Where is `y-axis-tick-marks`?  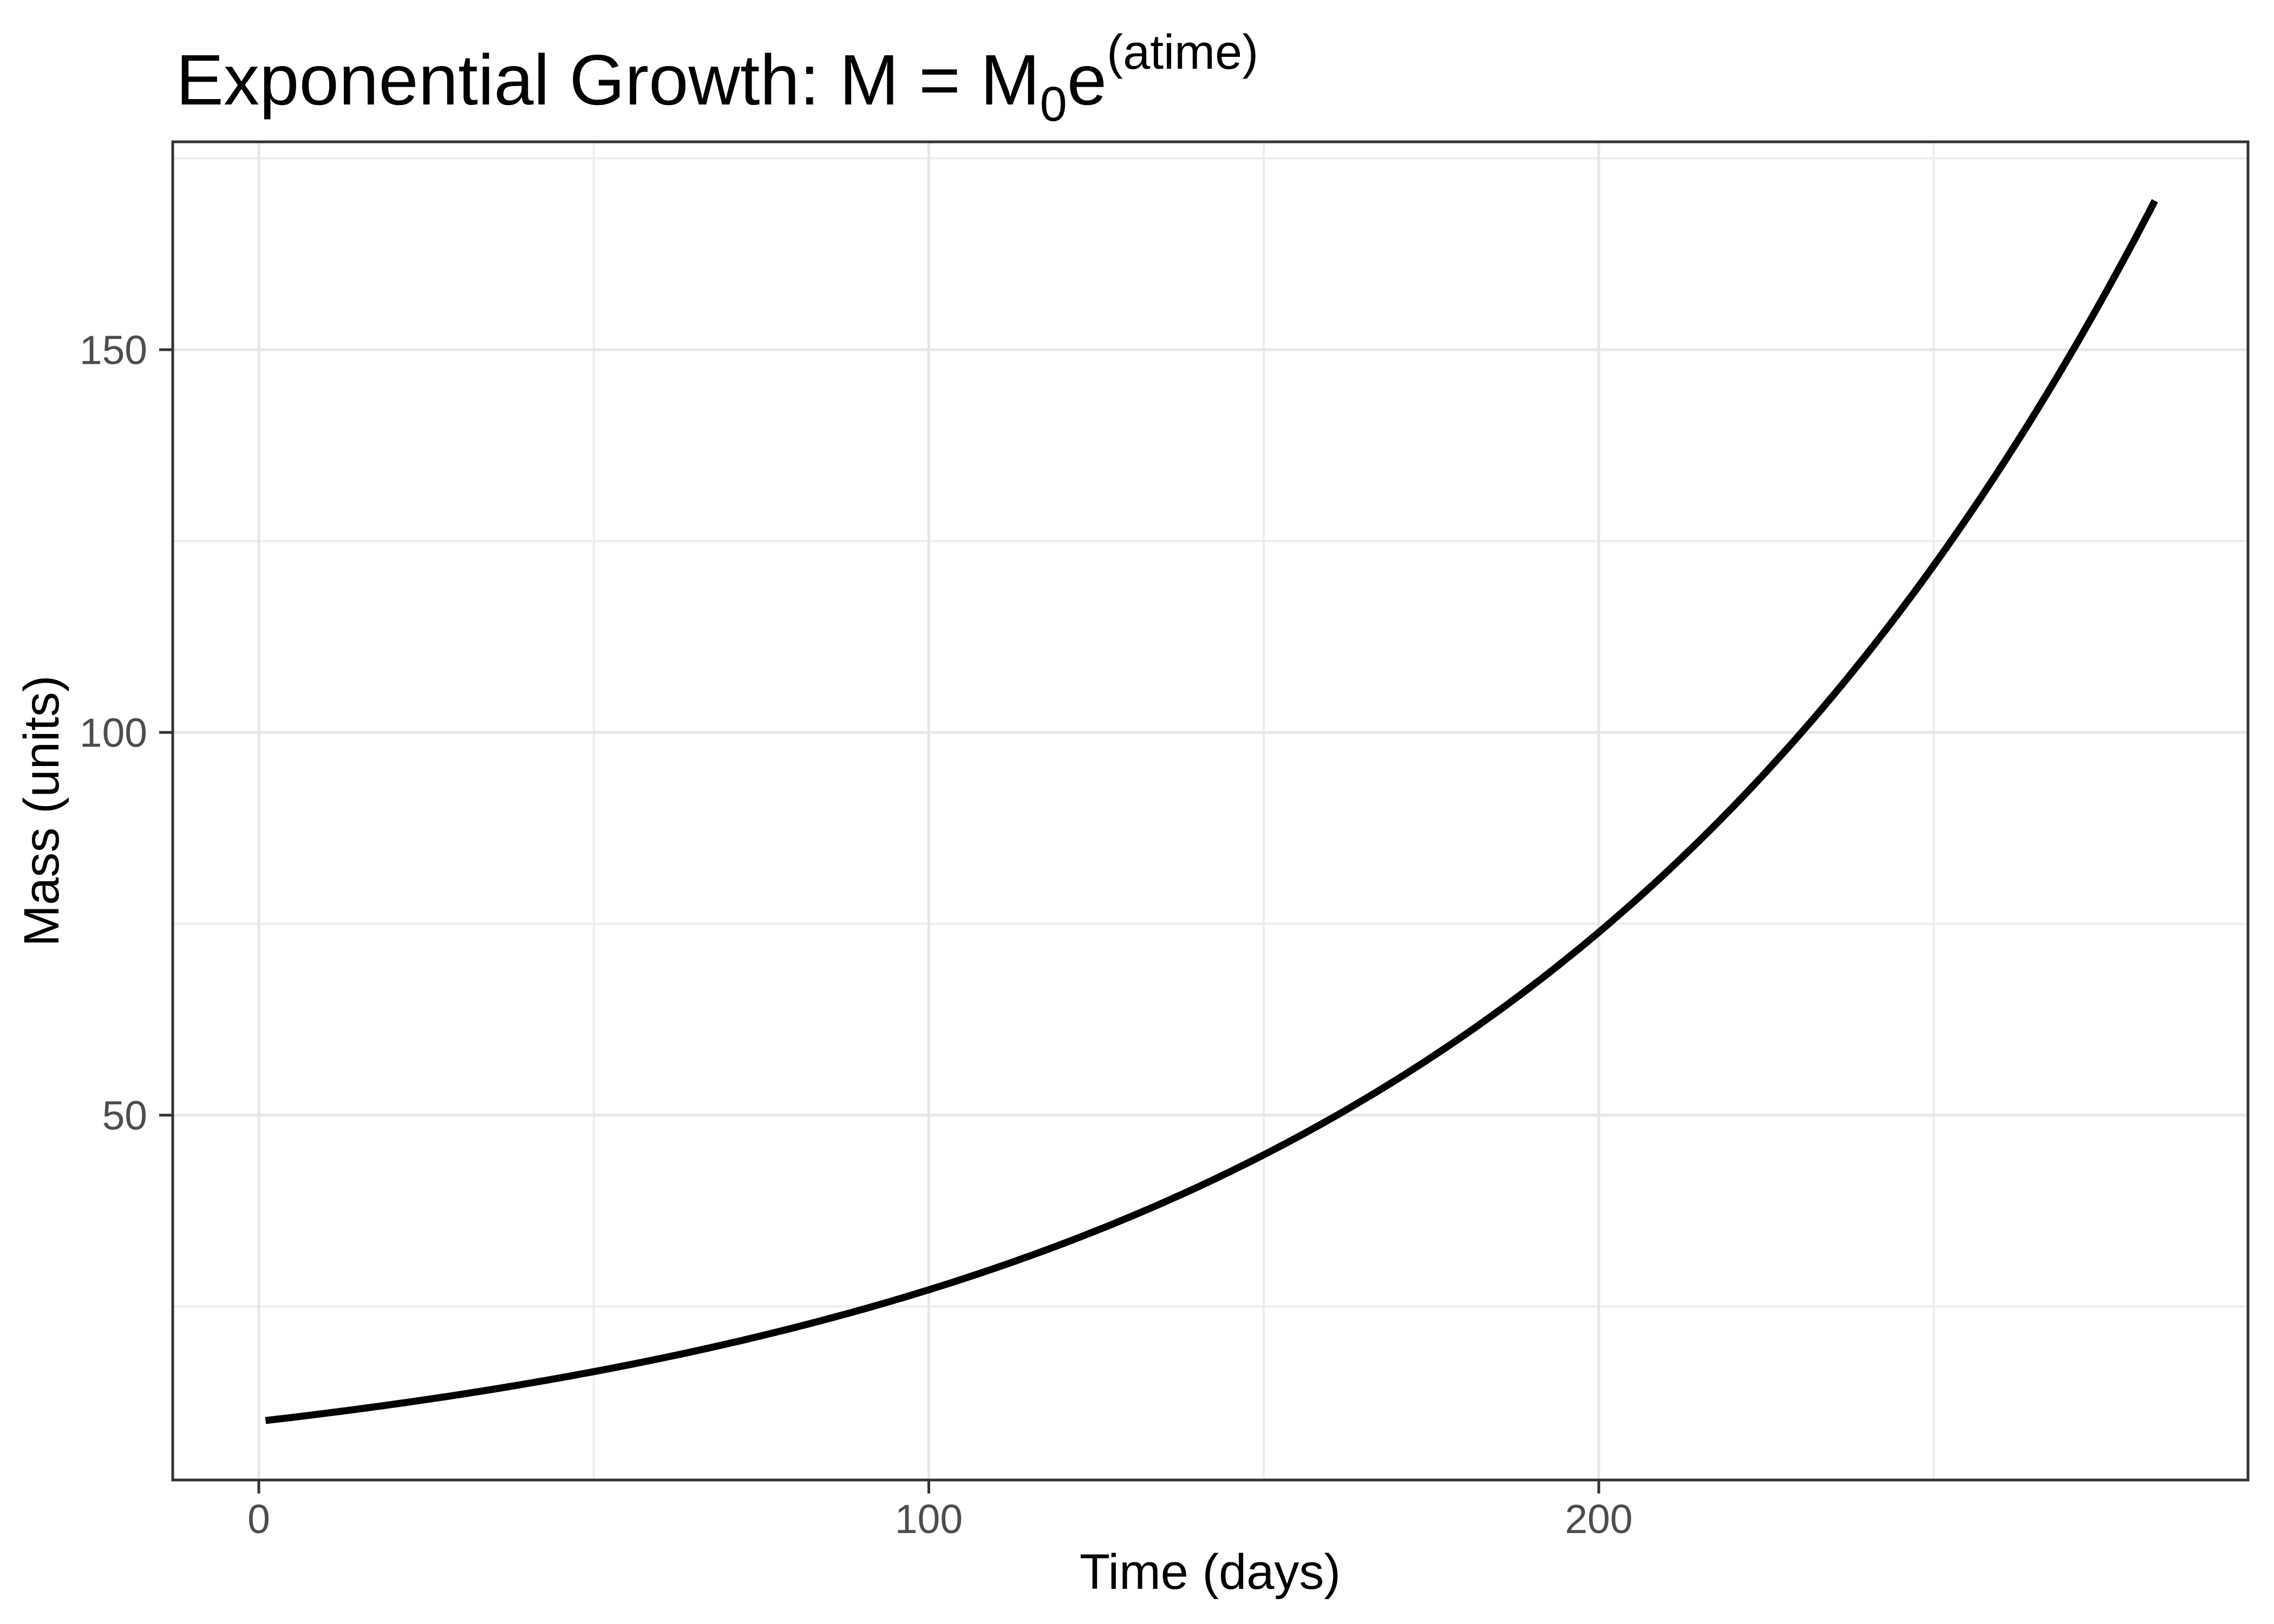
y-axis-tick-marks is located at coordinates (166, 733).